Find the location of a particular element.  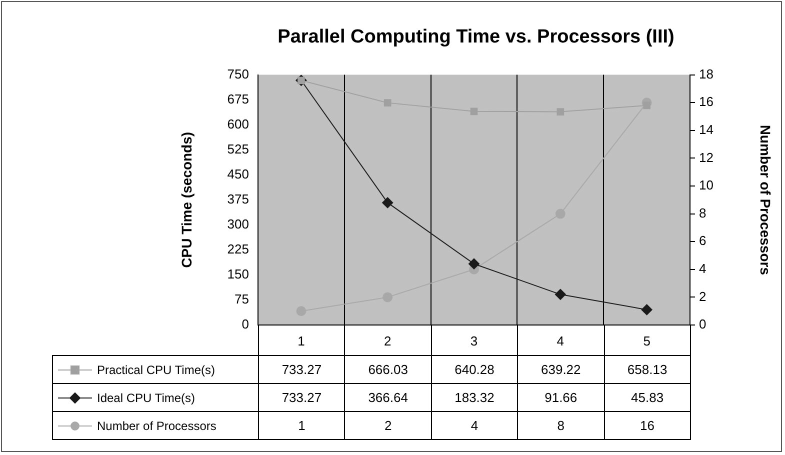

y2-tick-label: 6 is located at coordinates (702, 240).